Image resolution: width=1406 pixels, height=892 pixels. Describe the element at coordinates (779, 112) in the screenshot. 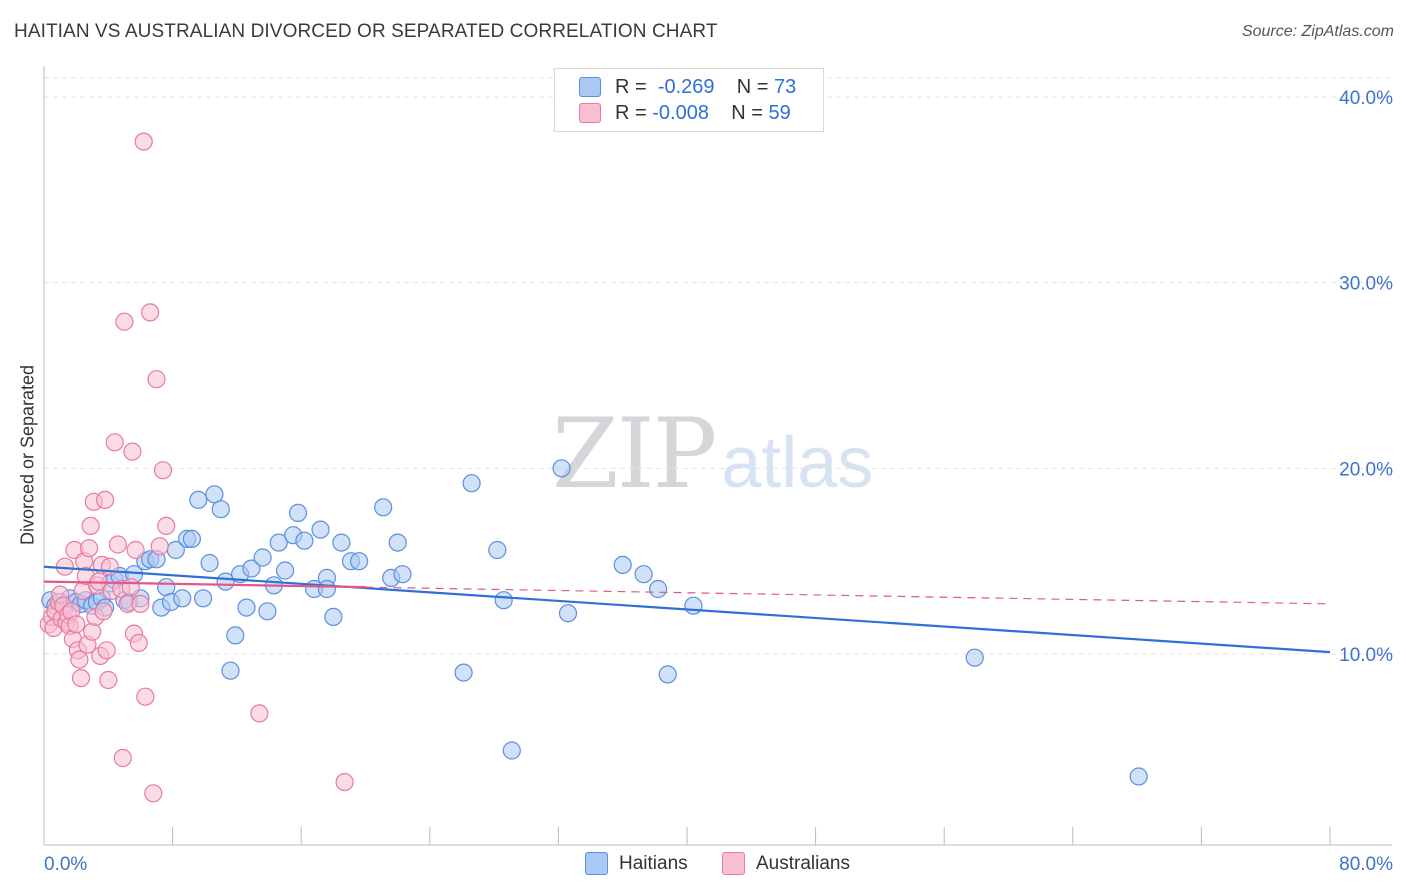

I see `legend-n-value: 59` at that location.